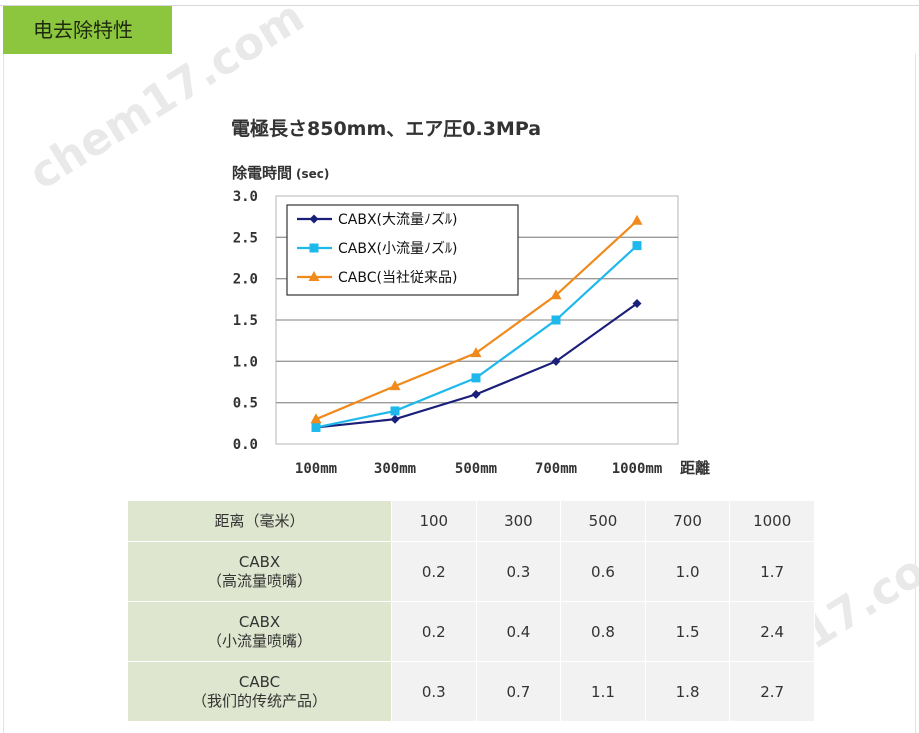 The image size is (919, 733). I want to click on legend-label: CABC(当社従来品), so click(397, 278).